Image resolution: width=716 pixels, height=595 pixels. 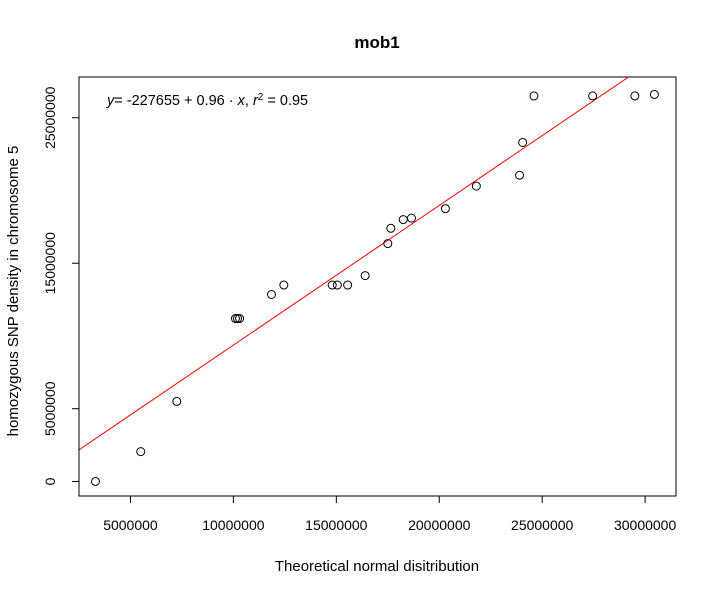 What do you see at coordinates (271, 101) in the screenshot?
I see `equation-r2-equals: =` at bounding box center [271, 101].